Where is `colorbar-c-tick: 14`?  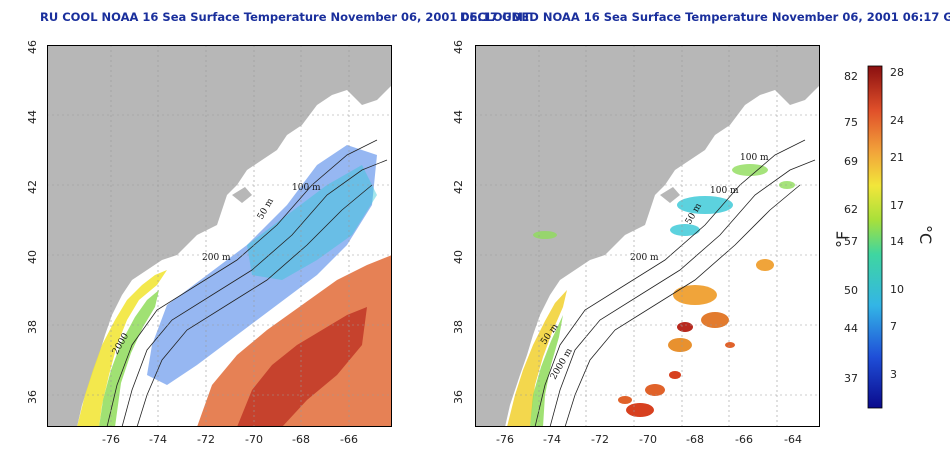
colorbar-c-tick: 14 is located at coordinates (897, 241).